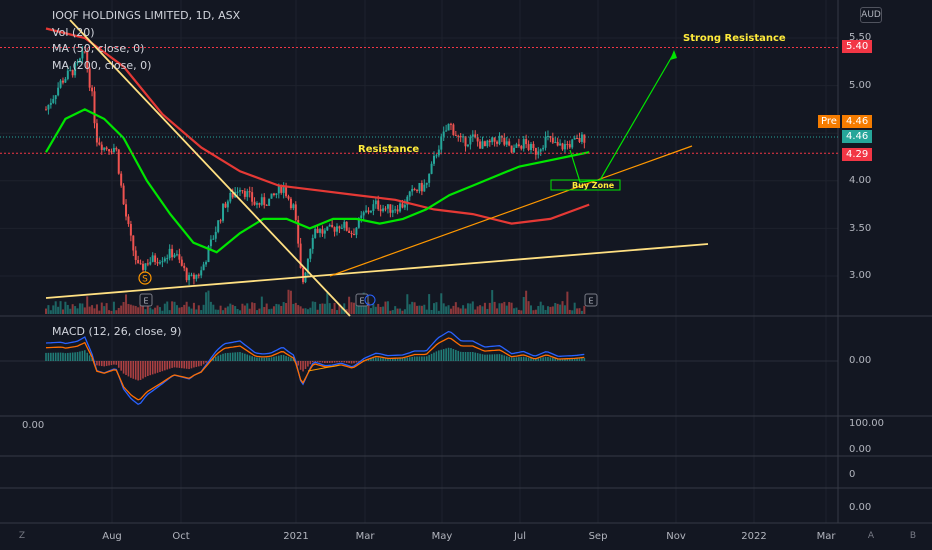  Describe the element at coordinates (73, 32) in the screenshot. I see `legend-vol: Vol (20)` at that location.